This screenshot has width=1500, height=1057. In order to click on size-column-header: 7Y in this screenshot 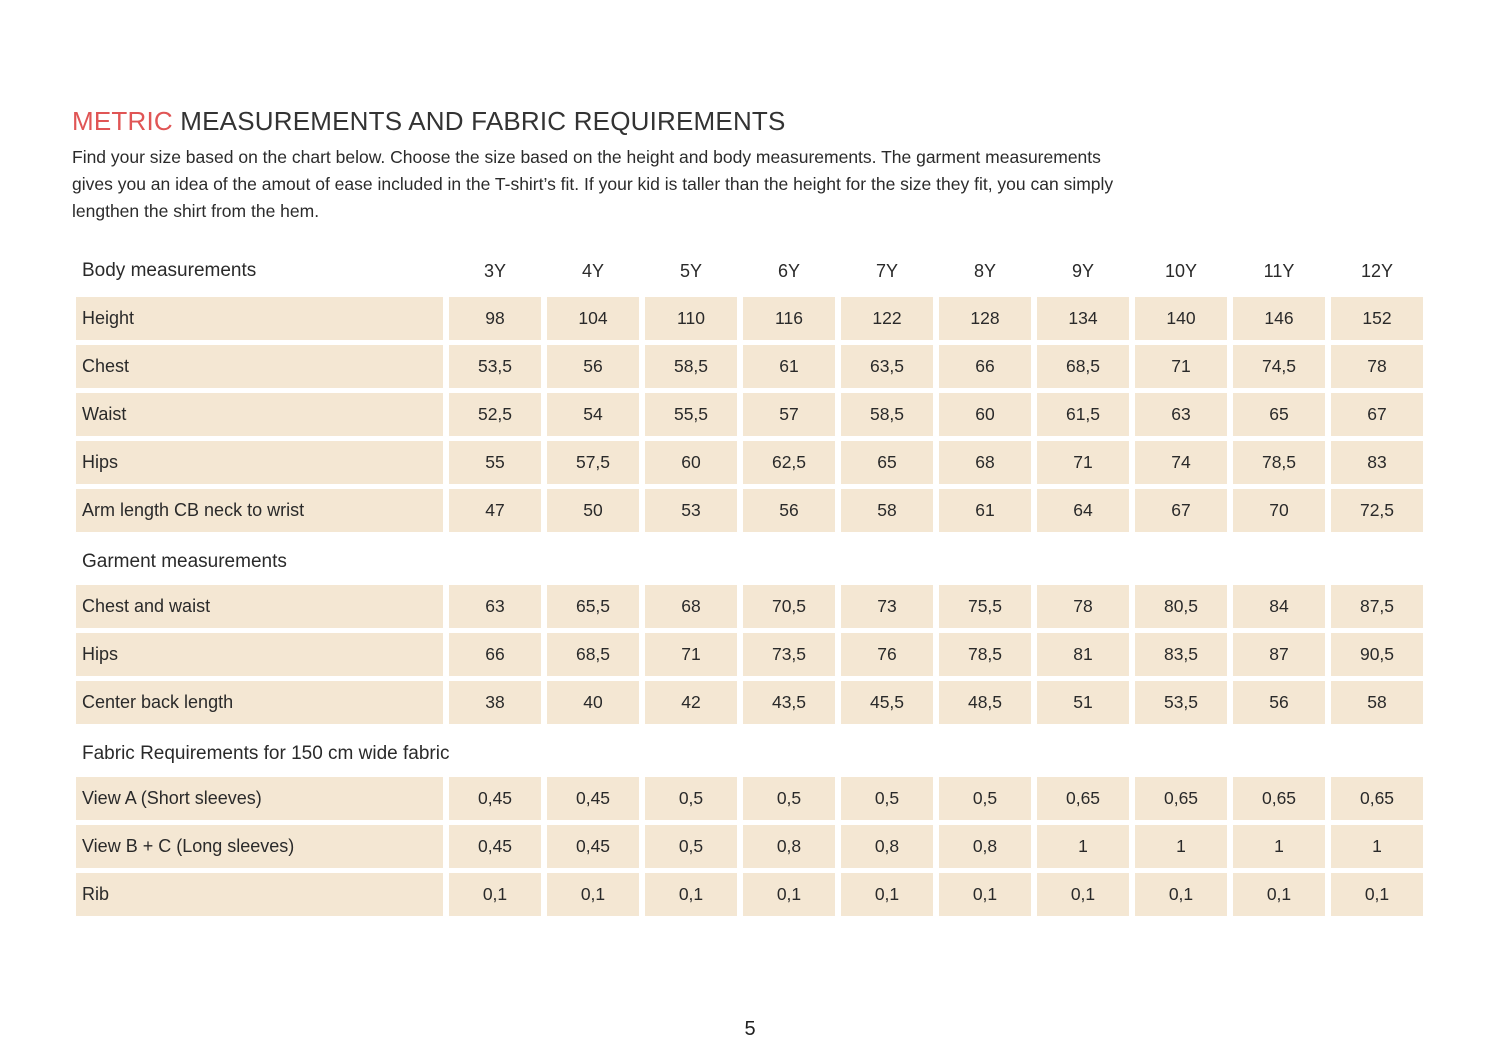, I will do `click(887, 270)`.